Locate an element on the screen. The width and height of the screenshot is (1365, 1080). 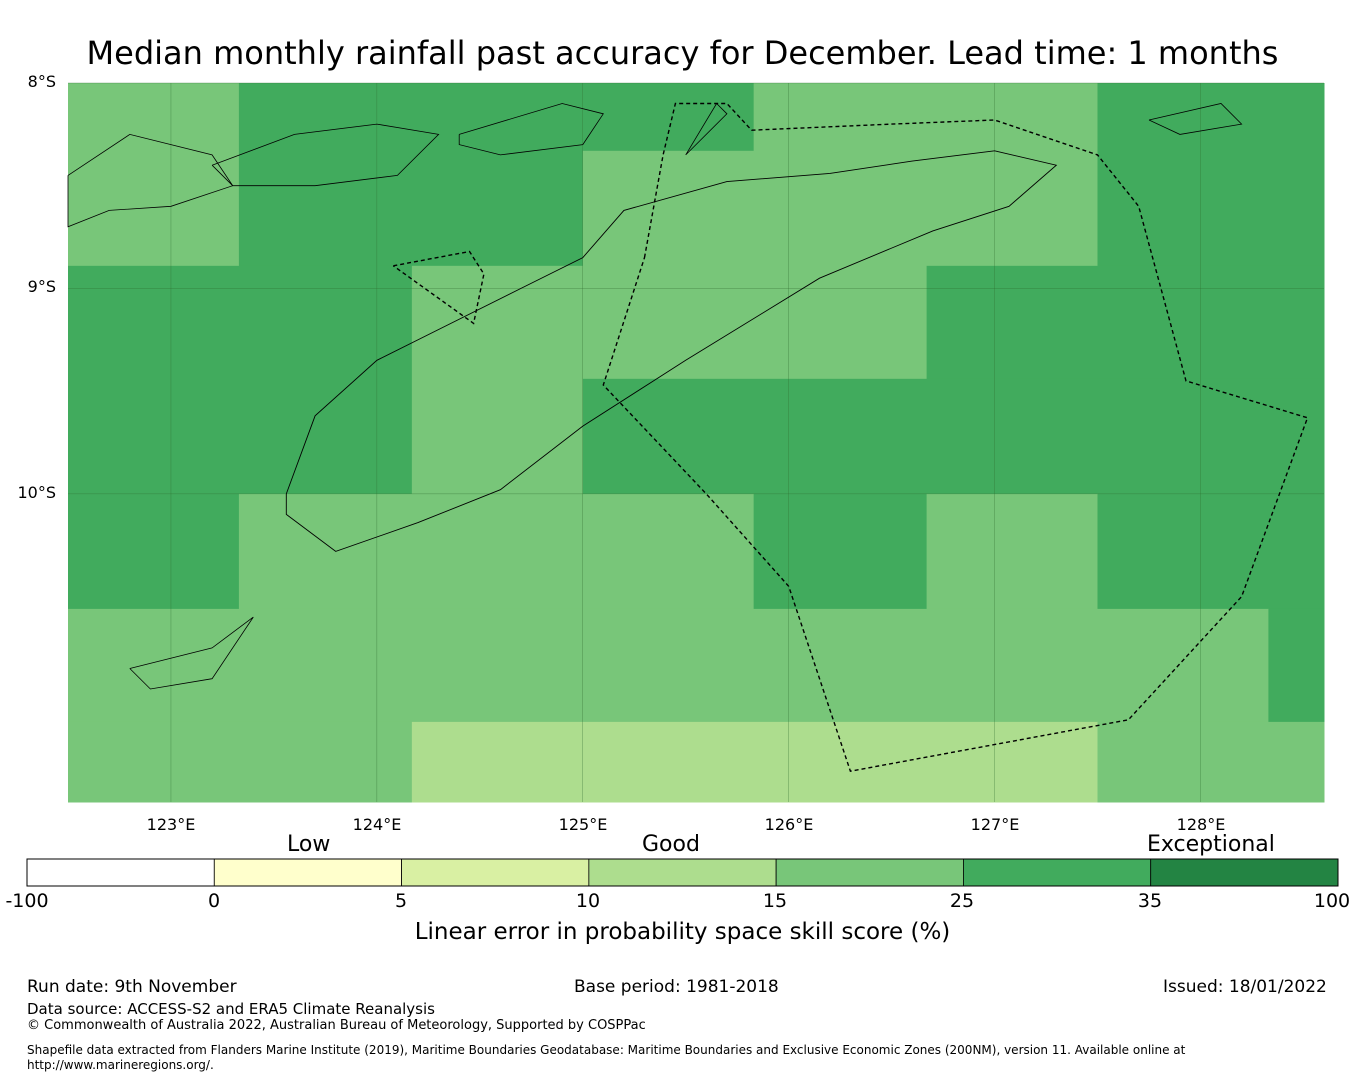
issued-date: Issued: 18/01/2022 is located at coordinates (1245, 987).